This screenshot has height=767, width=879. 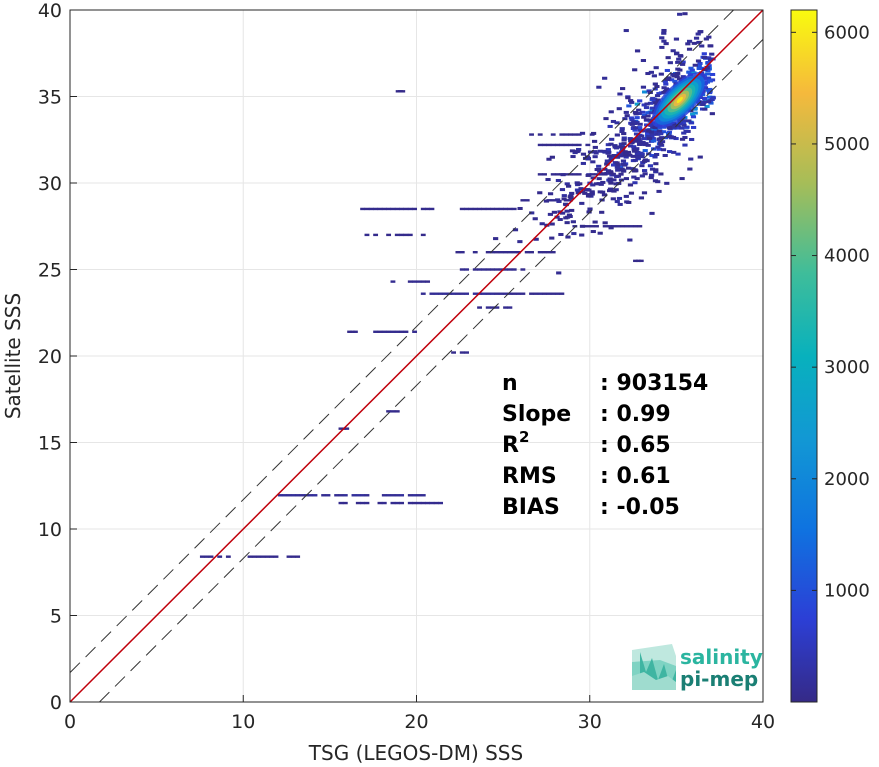 I want to click on y-tick-label-0: 0, so click(x=56, y=703).